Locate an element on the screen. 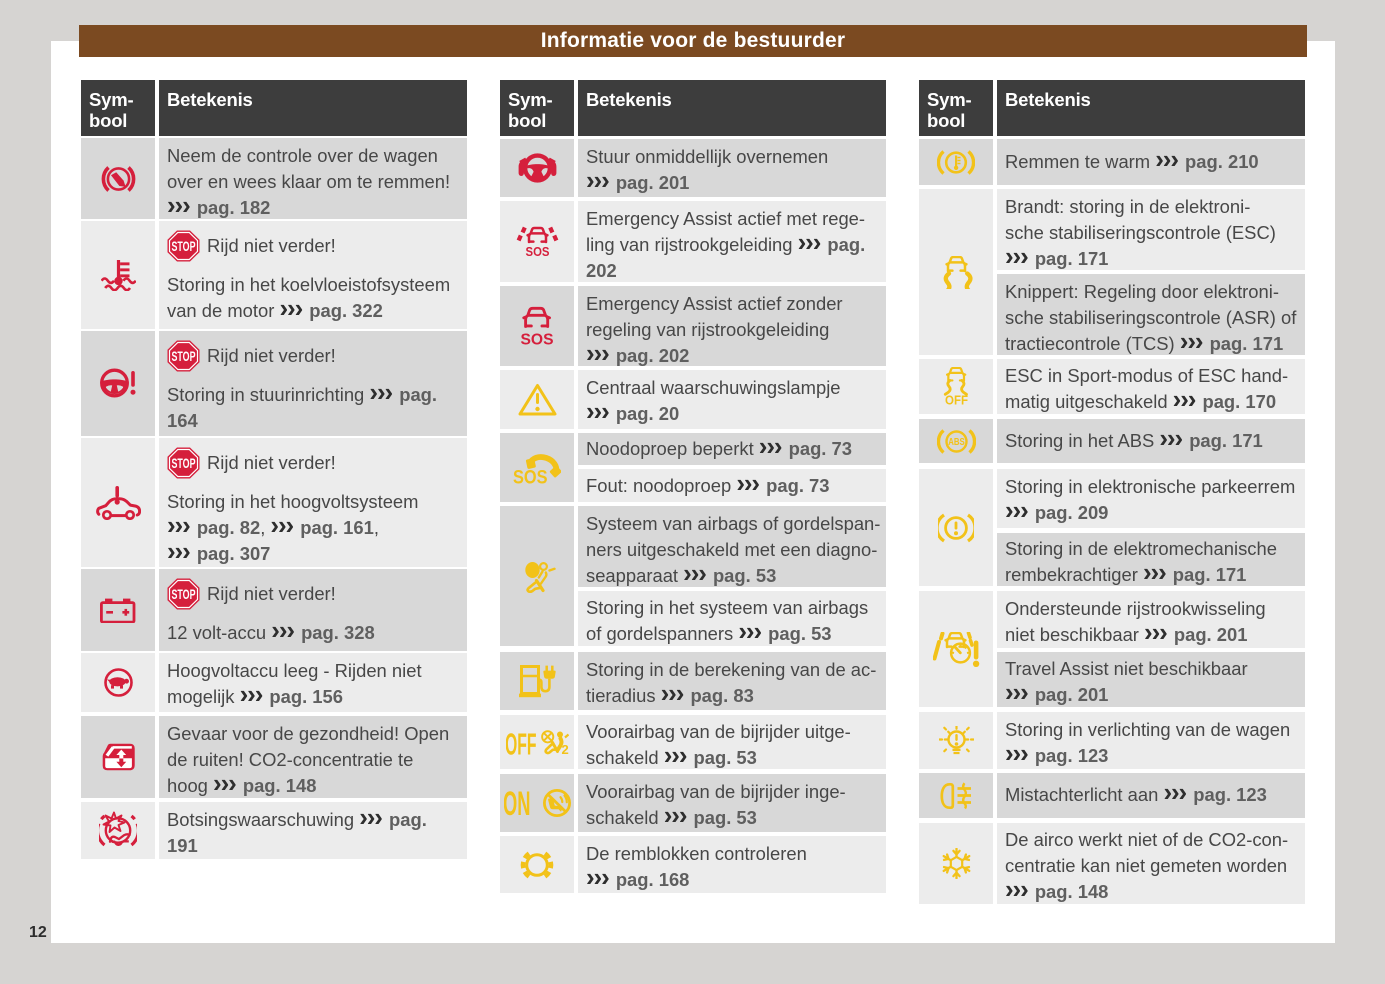  svg-text: ABS is located at coordinates (956, 442).